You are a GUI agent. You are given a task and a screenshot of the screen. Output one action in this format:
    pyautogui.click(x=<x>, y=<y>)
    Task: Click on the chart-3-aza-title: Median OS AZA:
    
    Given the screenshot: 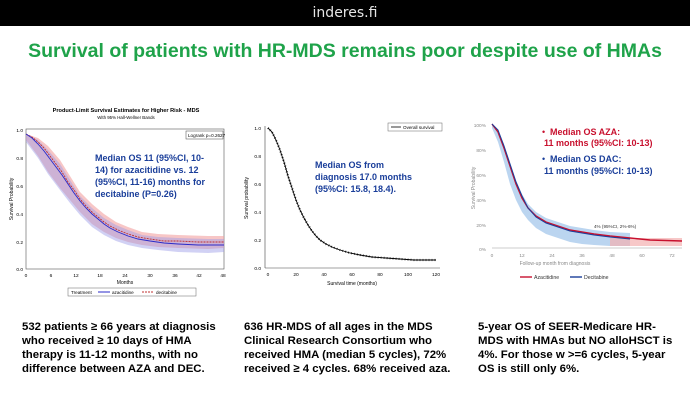 What is the action you would take?
    pyautogui.click(x=585, y=132)
    